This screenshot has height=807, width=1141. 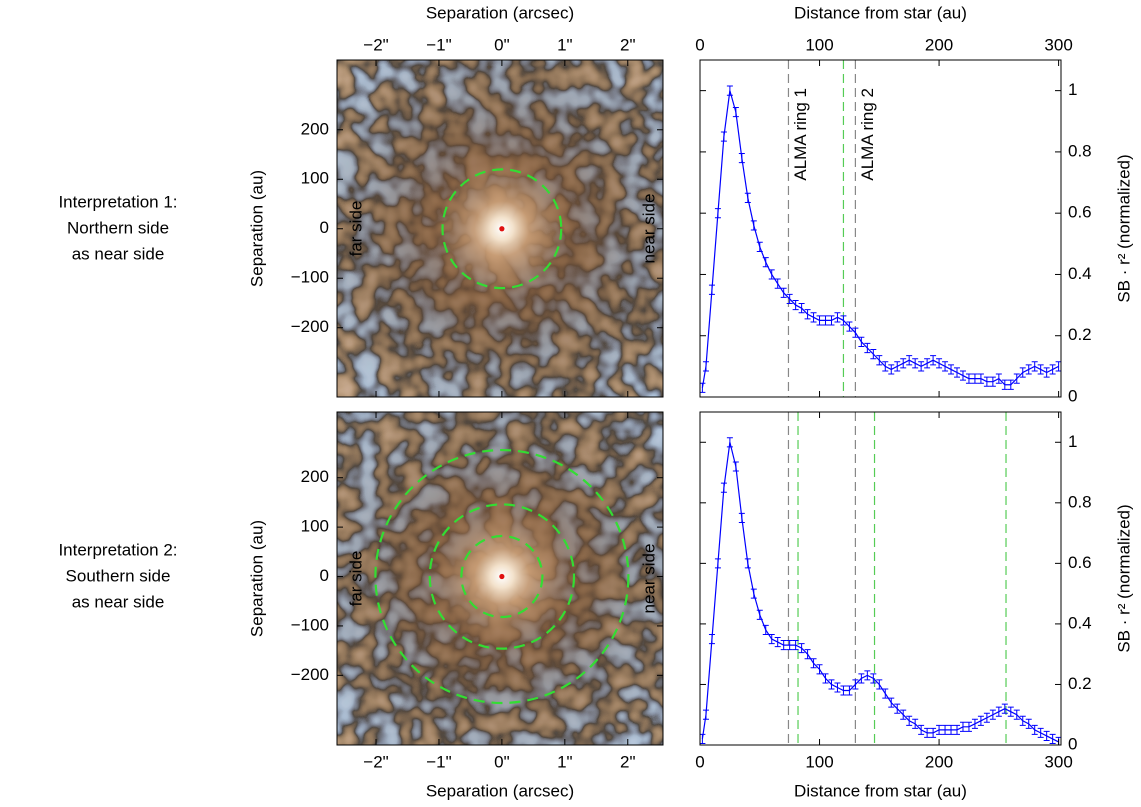 I want to click on star, so click(x=502, y=229).